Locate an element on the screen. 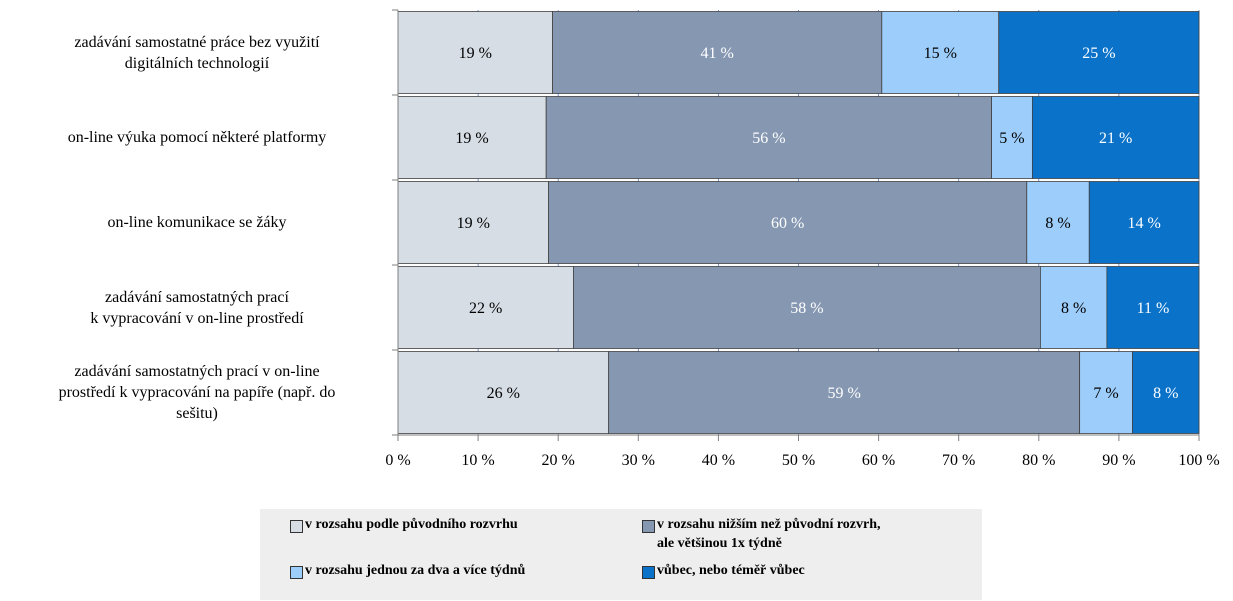 The image size is (1233, 601). bar-segment-c2-s2 is located at coordinates (768, 137).